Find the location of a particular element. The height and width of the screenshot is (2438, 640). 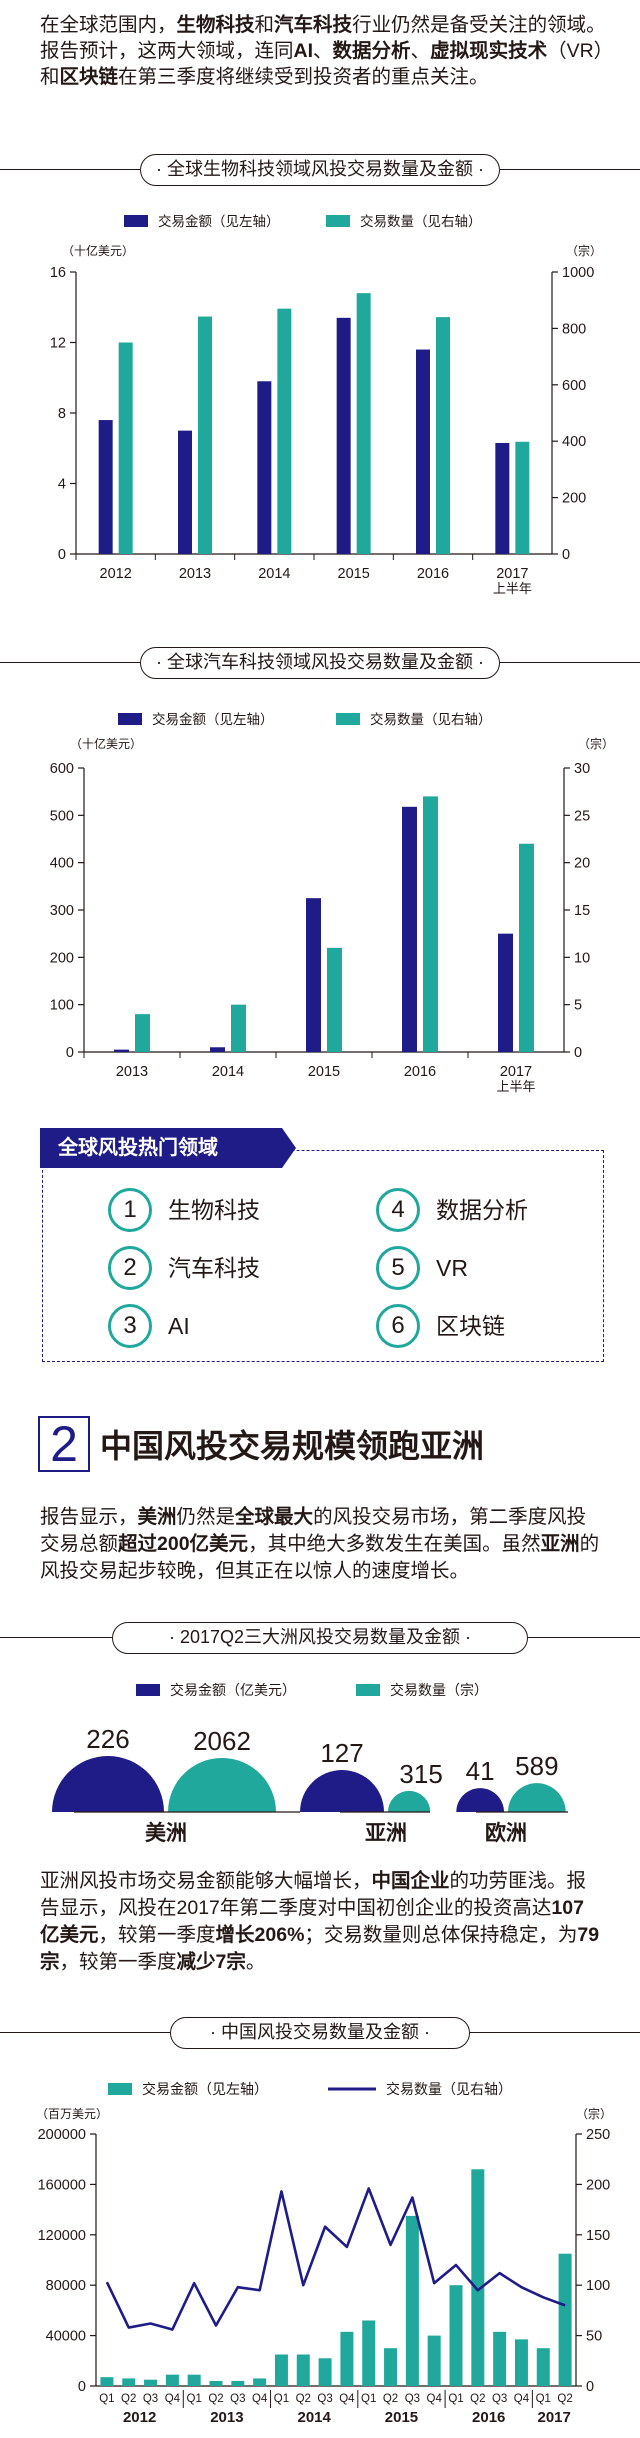

left-tick-label: 120000 is located at coordinates (62, 2236).